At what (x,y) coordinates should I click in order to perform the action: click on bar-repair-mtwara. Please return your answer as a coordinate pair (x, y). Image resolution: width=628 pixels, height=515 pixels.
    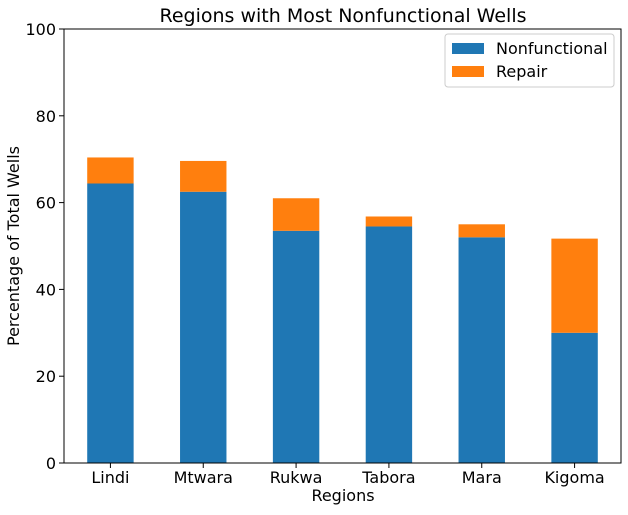
    Looking at the image, I should click on (203, 176).